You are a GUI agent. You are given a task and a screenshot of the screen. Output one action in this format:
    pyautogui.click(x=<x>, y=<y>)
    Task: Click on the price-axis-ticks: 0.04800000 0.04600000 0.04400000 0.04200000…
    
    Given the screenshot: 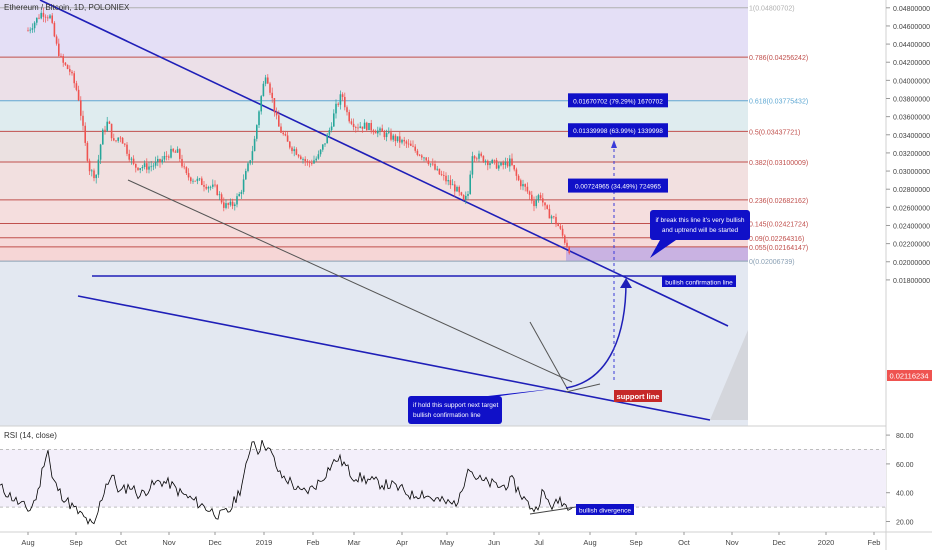 What is the action you would take?
    pyautogui.click(x=908, y=145)
    